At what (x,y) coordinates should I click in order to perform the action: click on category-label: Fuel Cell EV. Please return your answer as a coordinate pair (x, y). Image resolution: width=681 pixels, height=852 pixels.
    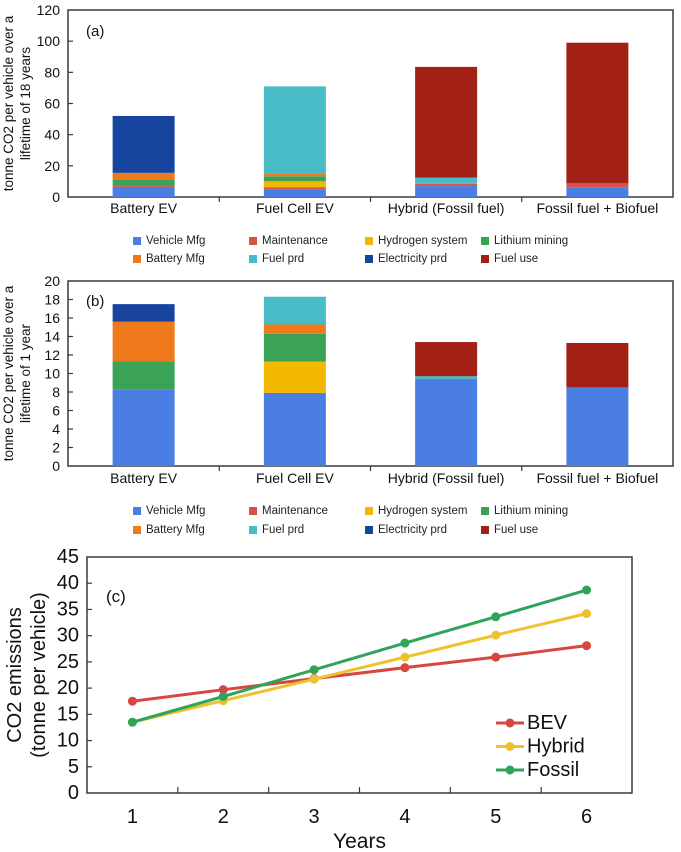
    Looking at the image, I should click on (295, 478).